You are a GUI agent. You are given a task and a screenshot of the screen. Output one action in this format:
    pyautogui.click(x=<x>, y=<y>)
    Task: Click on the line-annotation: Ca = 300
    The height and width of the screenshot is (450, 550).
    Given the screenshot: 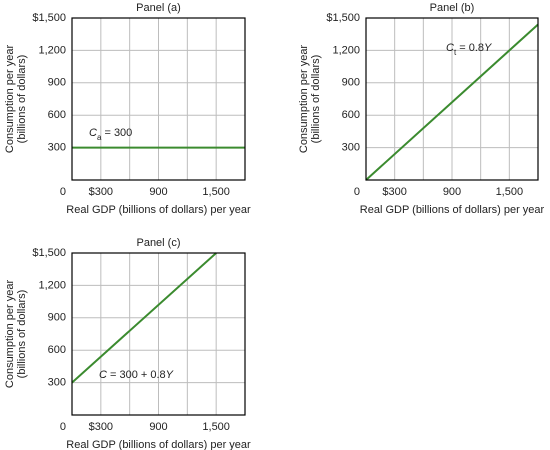 What is the action you would take?
    pyautogui.click(x=110, y=134)
    